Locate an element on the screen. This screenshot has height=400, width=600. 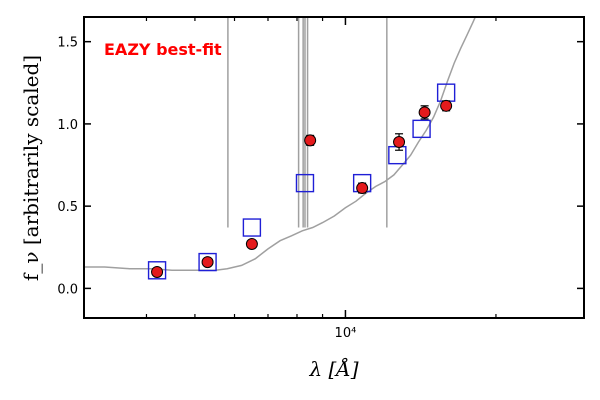
y-tick-label: 0.0 is located at coordinates (67, 289).